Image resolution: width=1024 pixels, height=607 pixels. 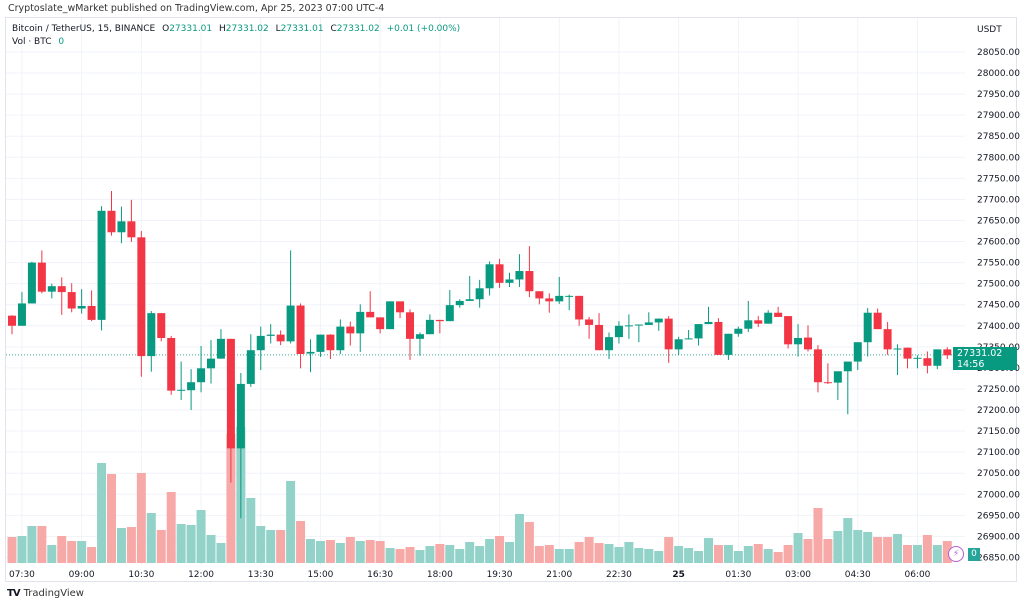 I want to click on time-tick-label: 22:30, so click(x=619, y=575).